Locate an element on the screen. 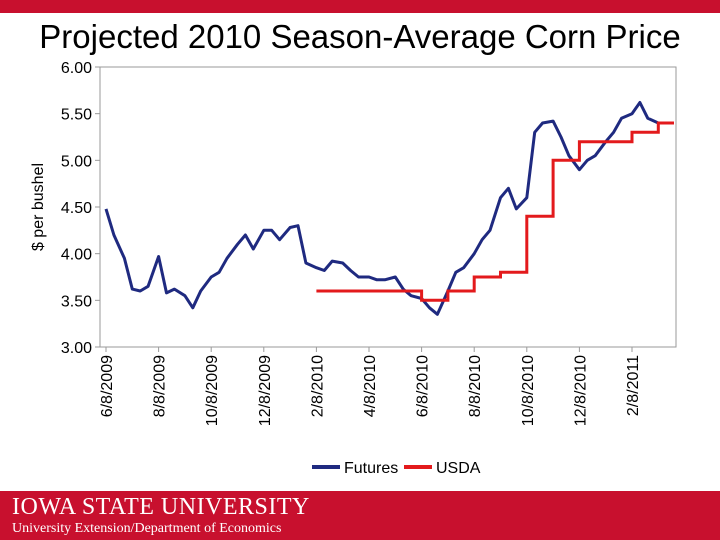 This screenshot has width=720, height=540. y-tick-label: 6.00 is located at coordinates (76, 68).